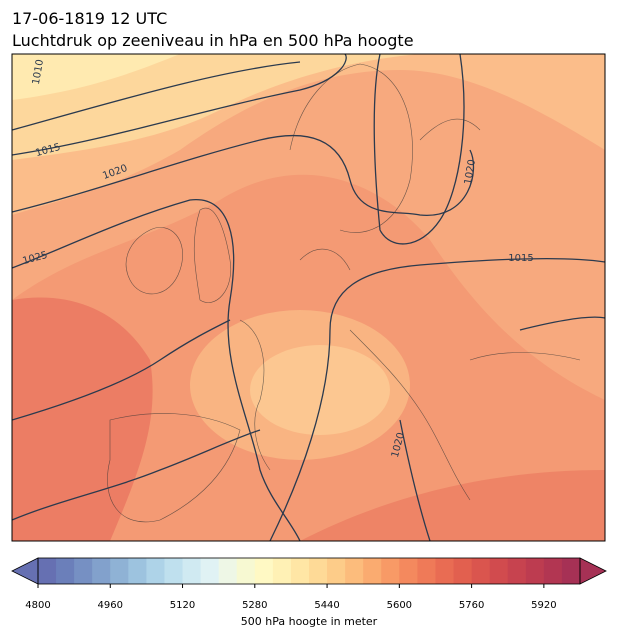  I want to click on isobar-label: 1015, so click(520, 258).